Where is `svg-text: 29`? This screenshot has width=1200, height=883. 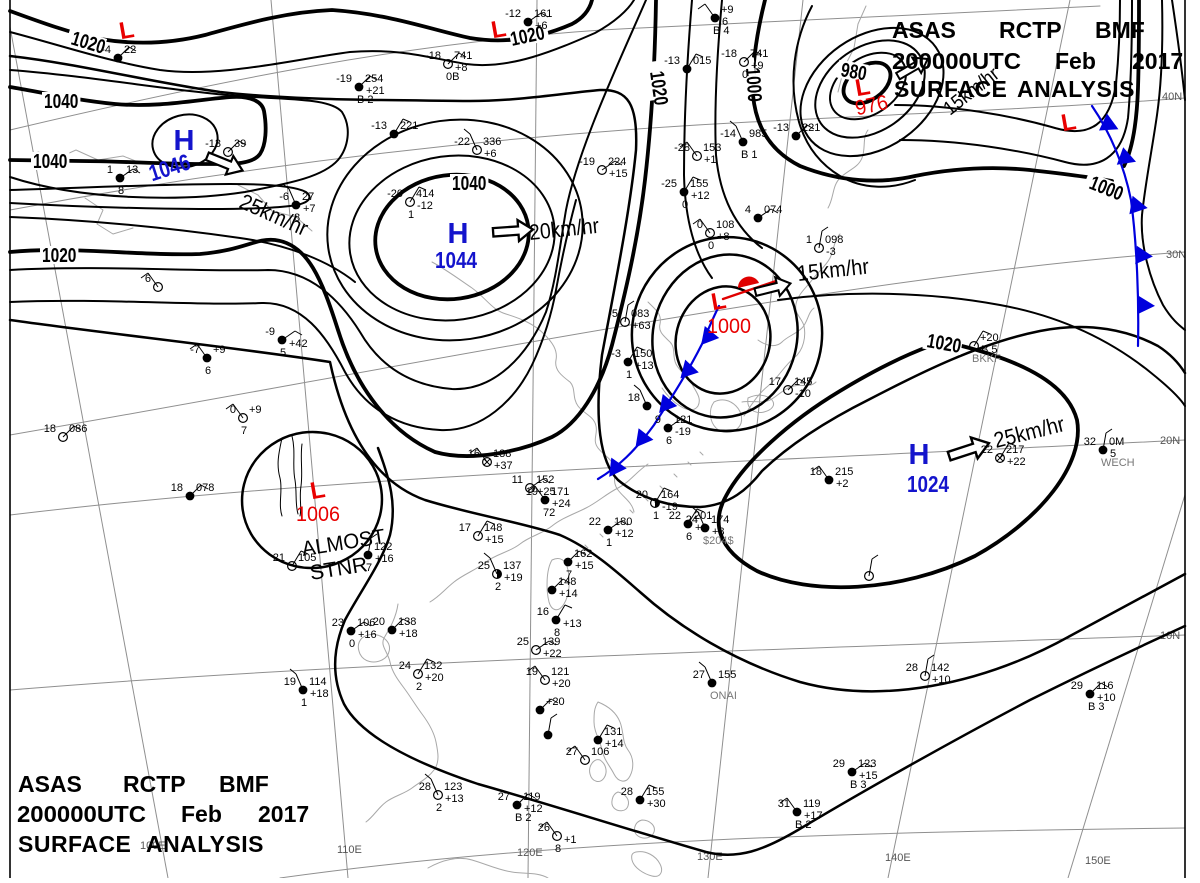 svg-text: 29 is located at coordinates (1077, 686).